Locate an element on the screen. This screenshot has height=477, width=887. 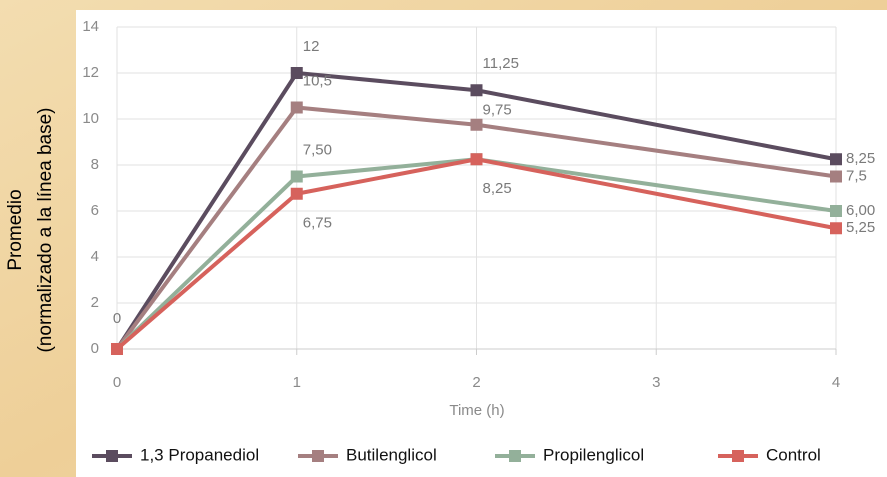
legend-label: Control is located at coordinates (793, 454).